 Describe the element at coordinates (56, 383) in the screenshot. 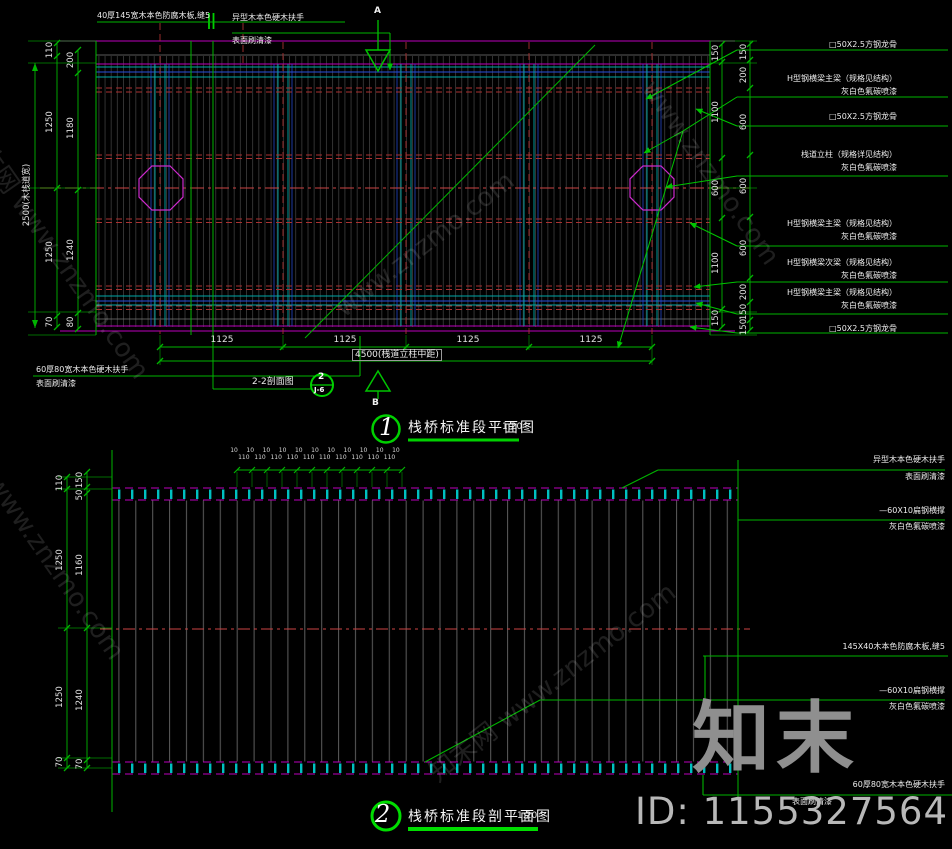

I see `annotation-rail-finish: 表面刷清漆` at that location.